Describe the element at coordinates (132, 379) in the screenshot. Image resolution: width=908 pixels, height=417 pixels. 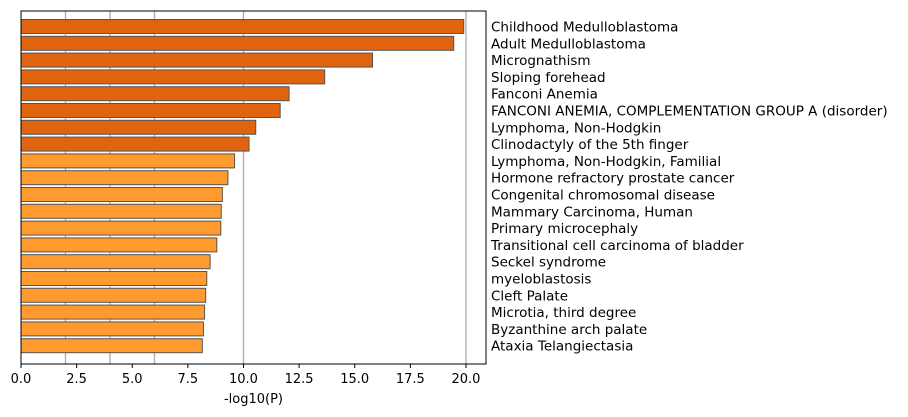
I see `x-tick-label: 5.0` at that location.